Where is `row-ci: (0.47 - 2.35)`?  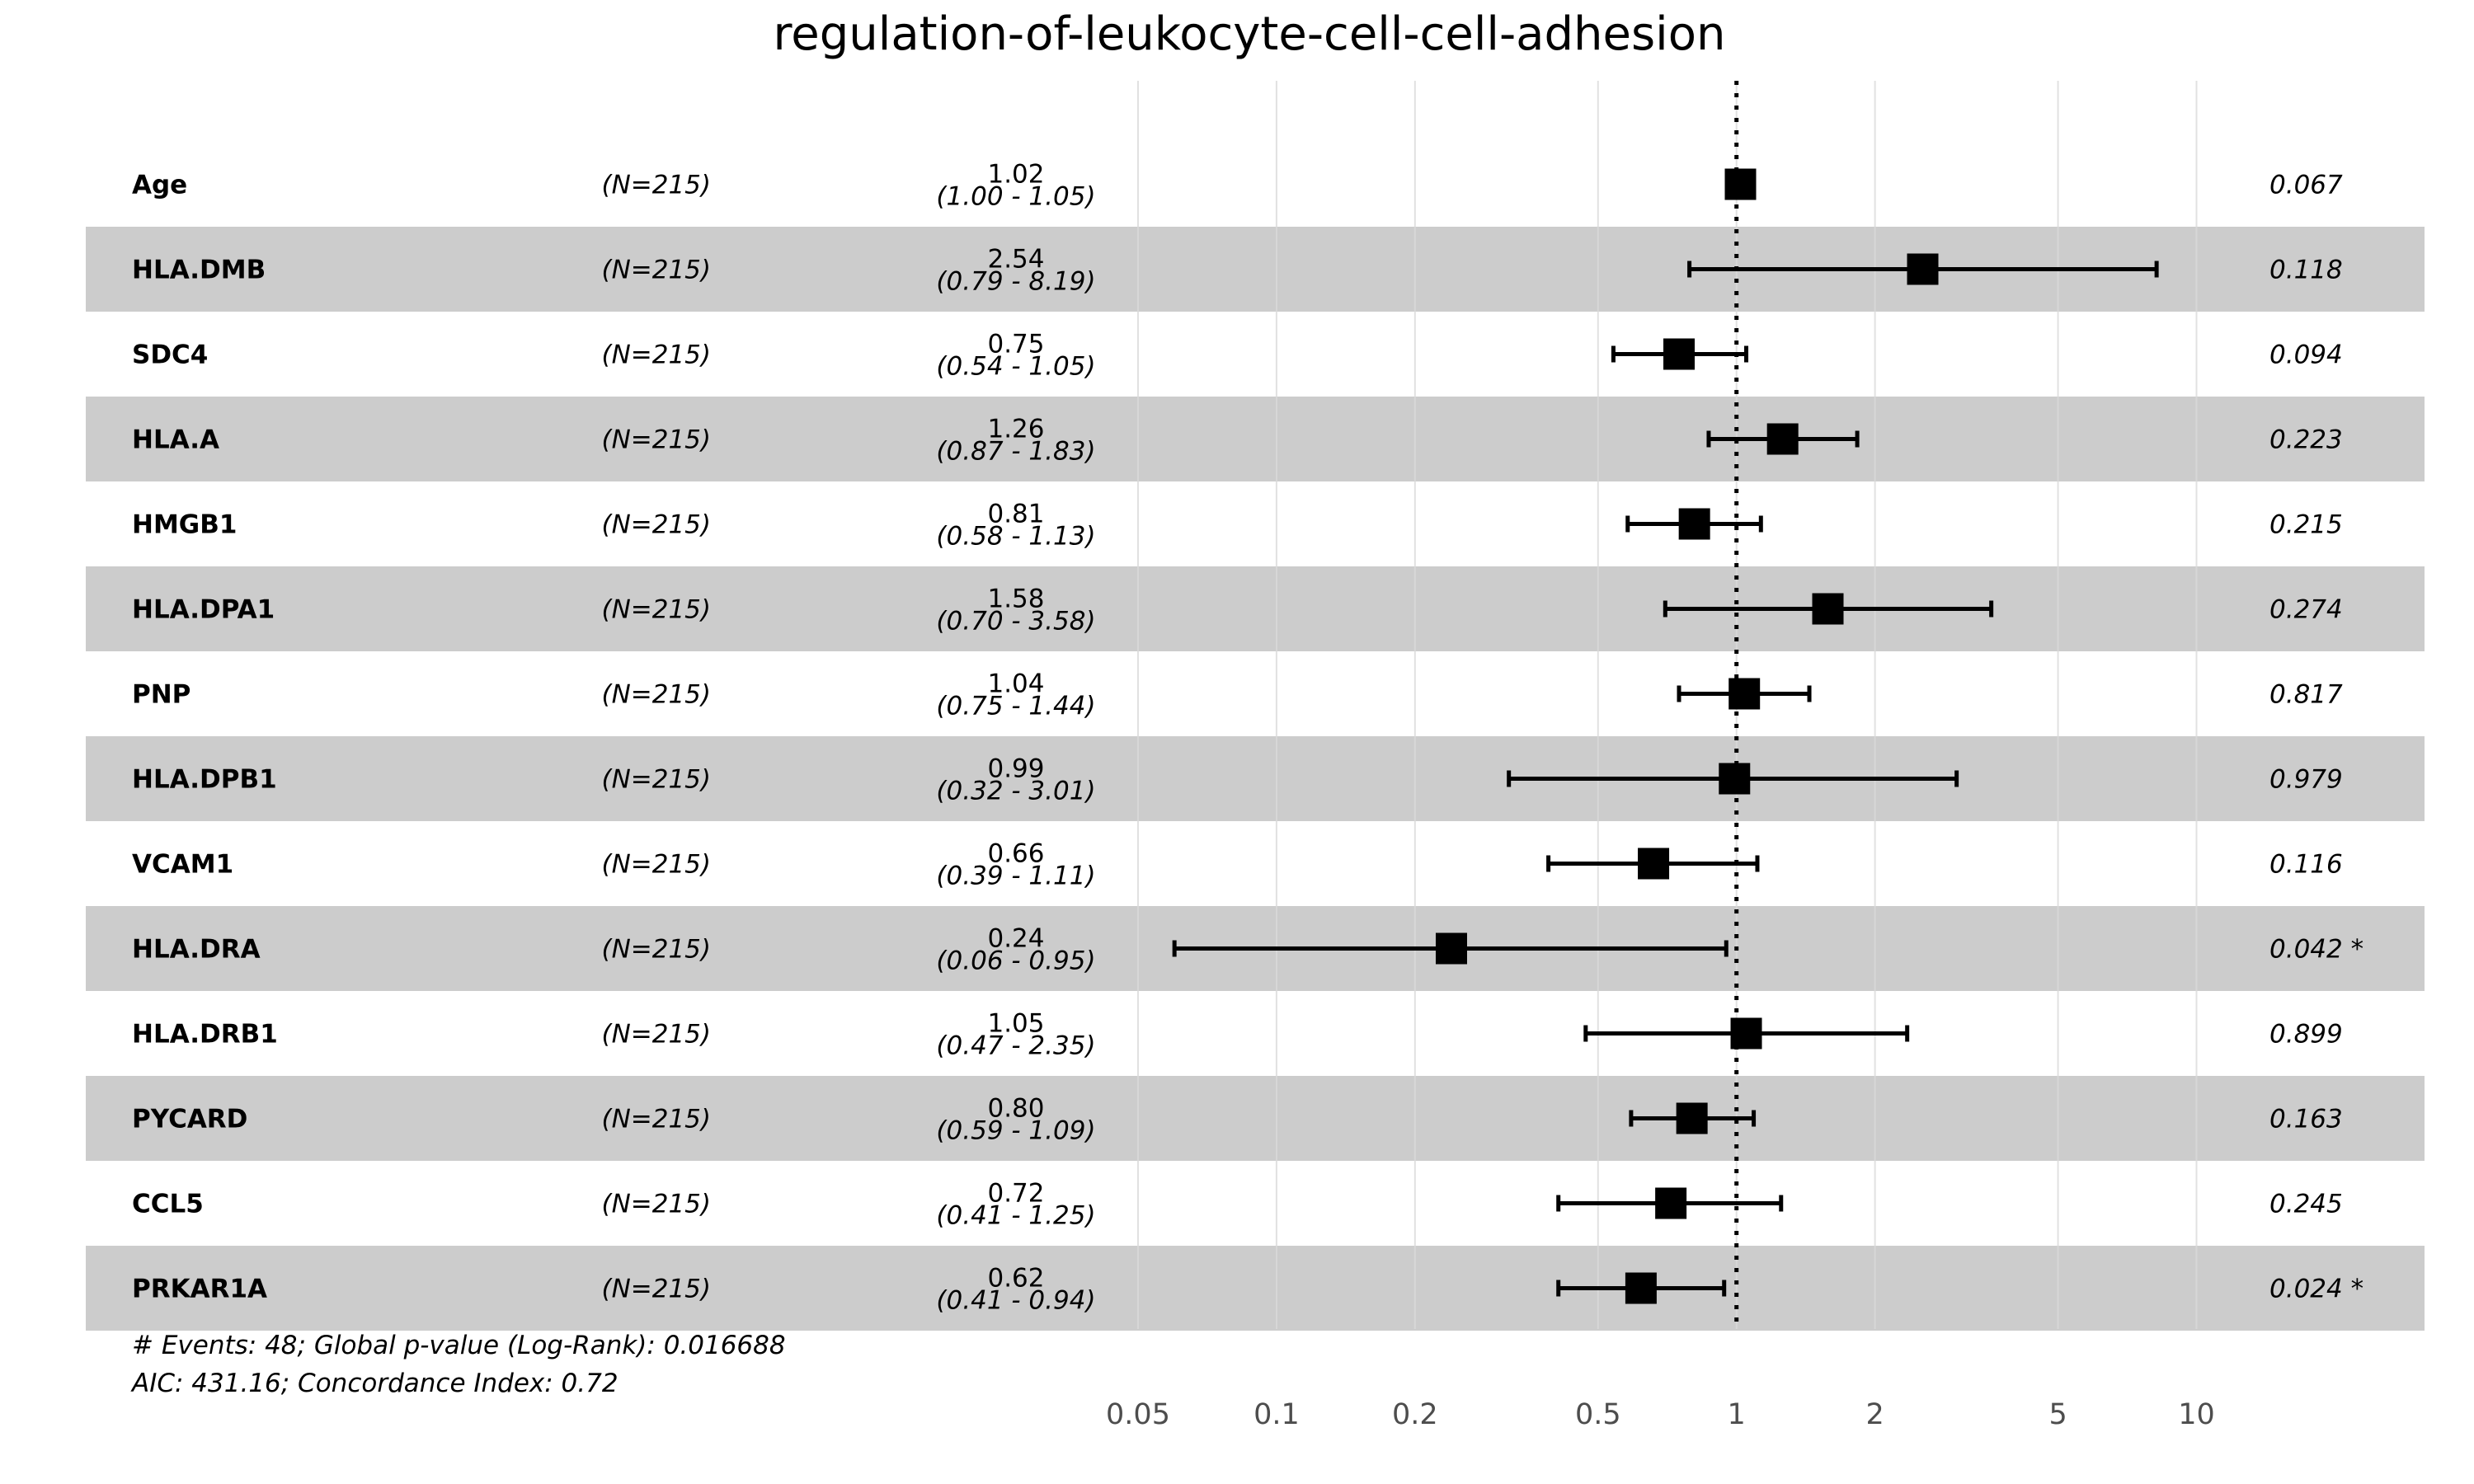
row-ci: (0.47 - 2.35) is located at coordinates (1015, 1046).